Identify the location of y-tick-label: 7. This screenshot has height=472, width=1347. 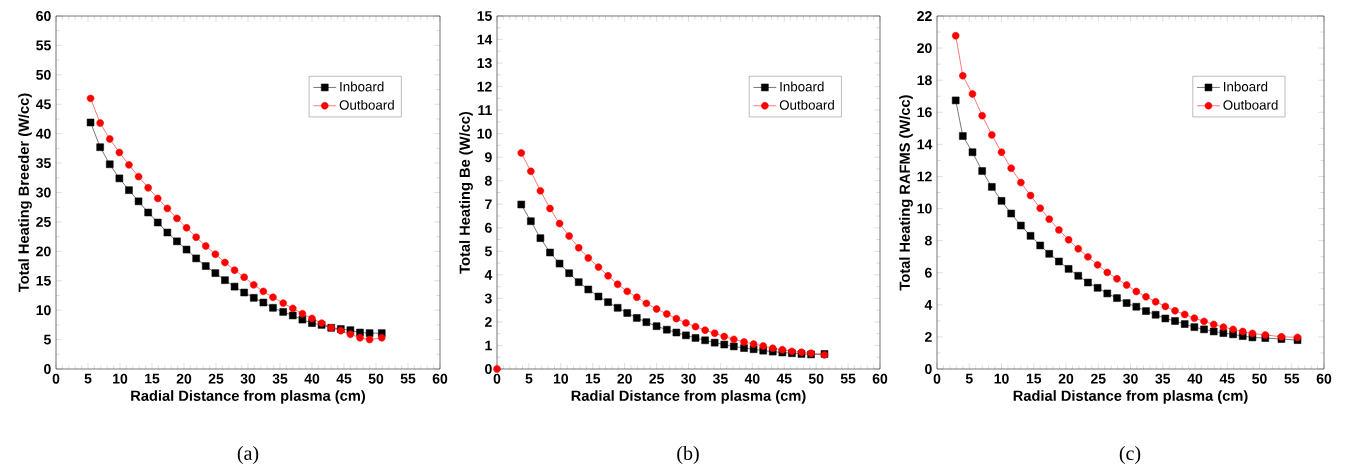
(488, 204).